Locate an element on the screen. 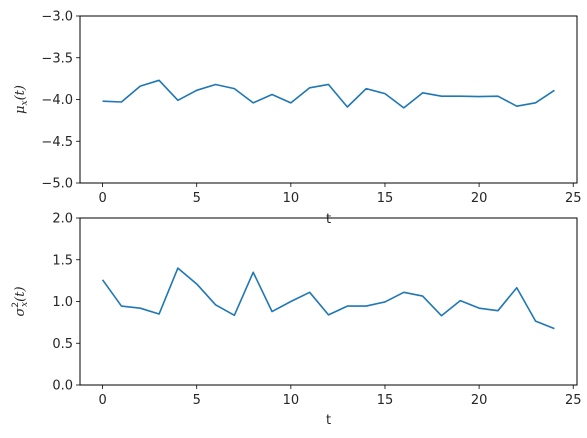 The image size is (587, 438). series-line-mean is located at coordinates (328, 94).